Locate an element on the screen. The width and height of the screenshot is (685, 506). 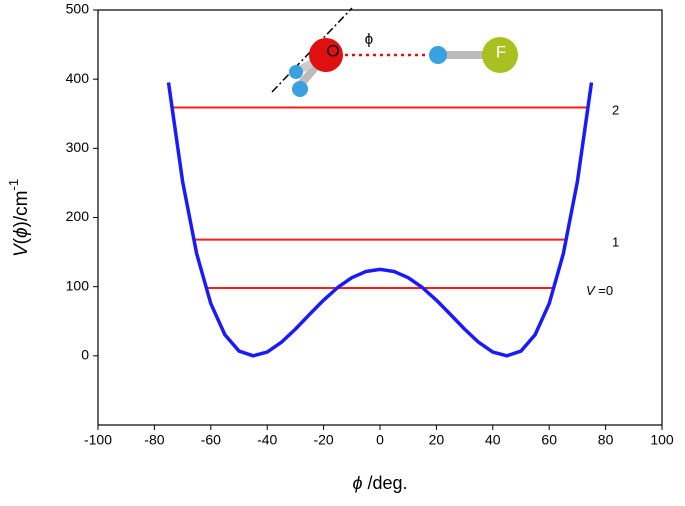
x-tick-label: -60 is located at coordinates (211, 440).